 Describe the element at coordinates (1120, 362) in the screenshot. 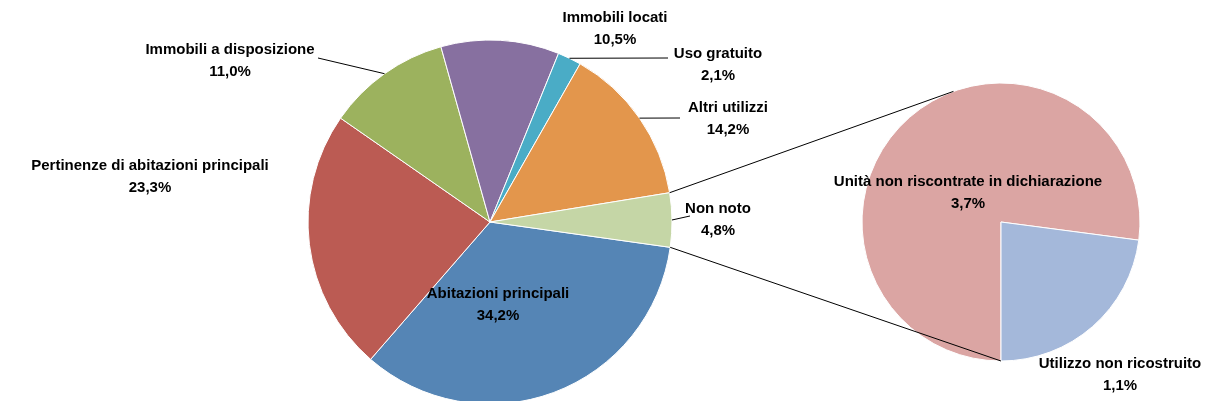

I see `slice-label: Utilizzo non ricostruito` at that location.